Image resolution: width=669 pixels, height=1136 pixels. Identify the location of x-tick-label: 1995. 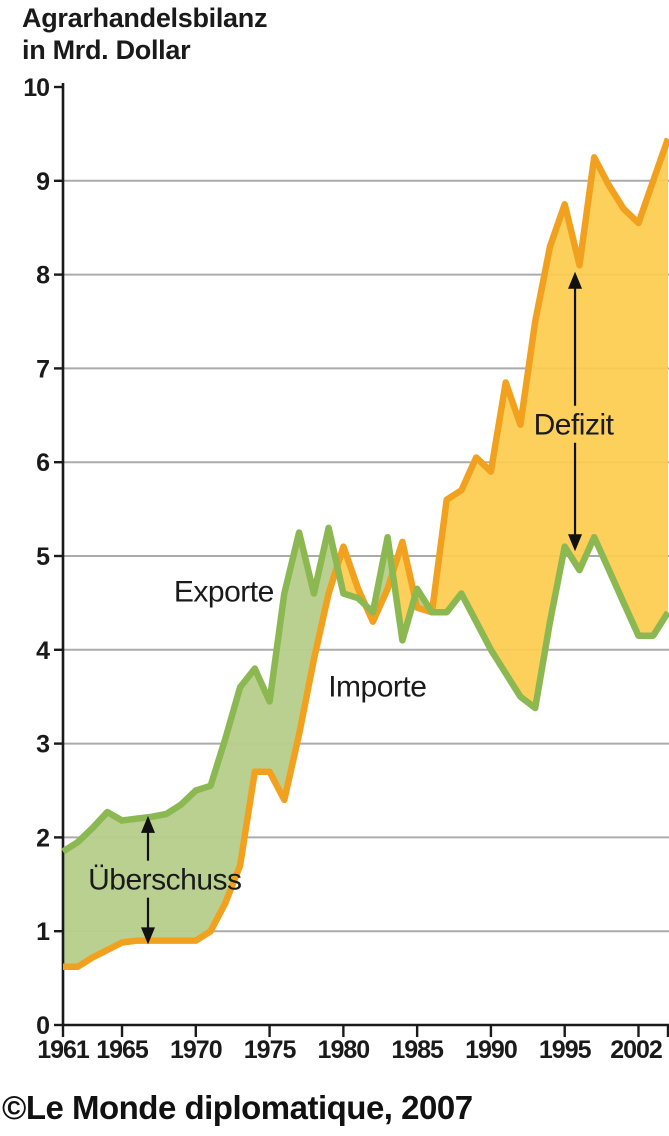
(565, 1050).